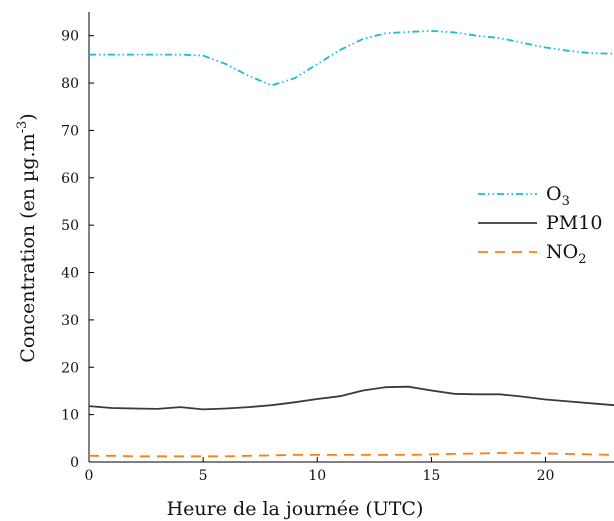 This screenshot has width=614, height=521. Describe the element at coordinates (89, 476) in the screenshot. I see `x-tick-label: 0` at that location.